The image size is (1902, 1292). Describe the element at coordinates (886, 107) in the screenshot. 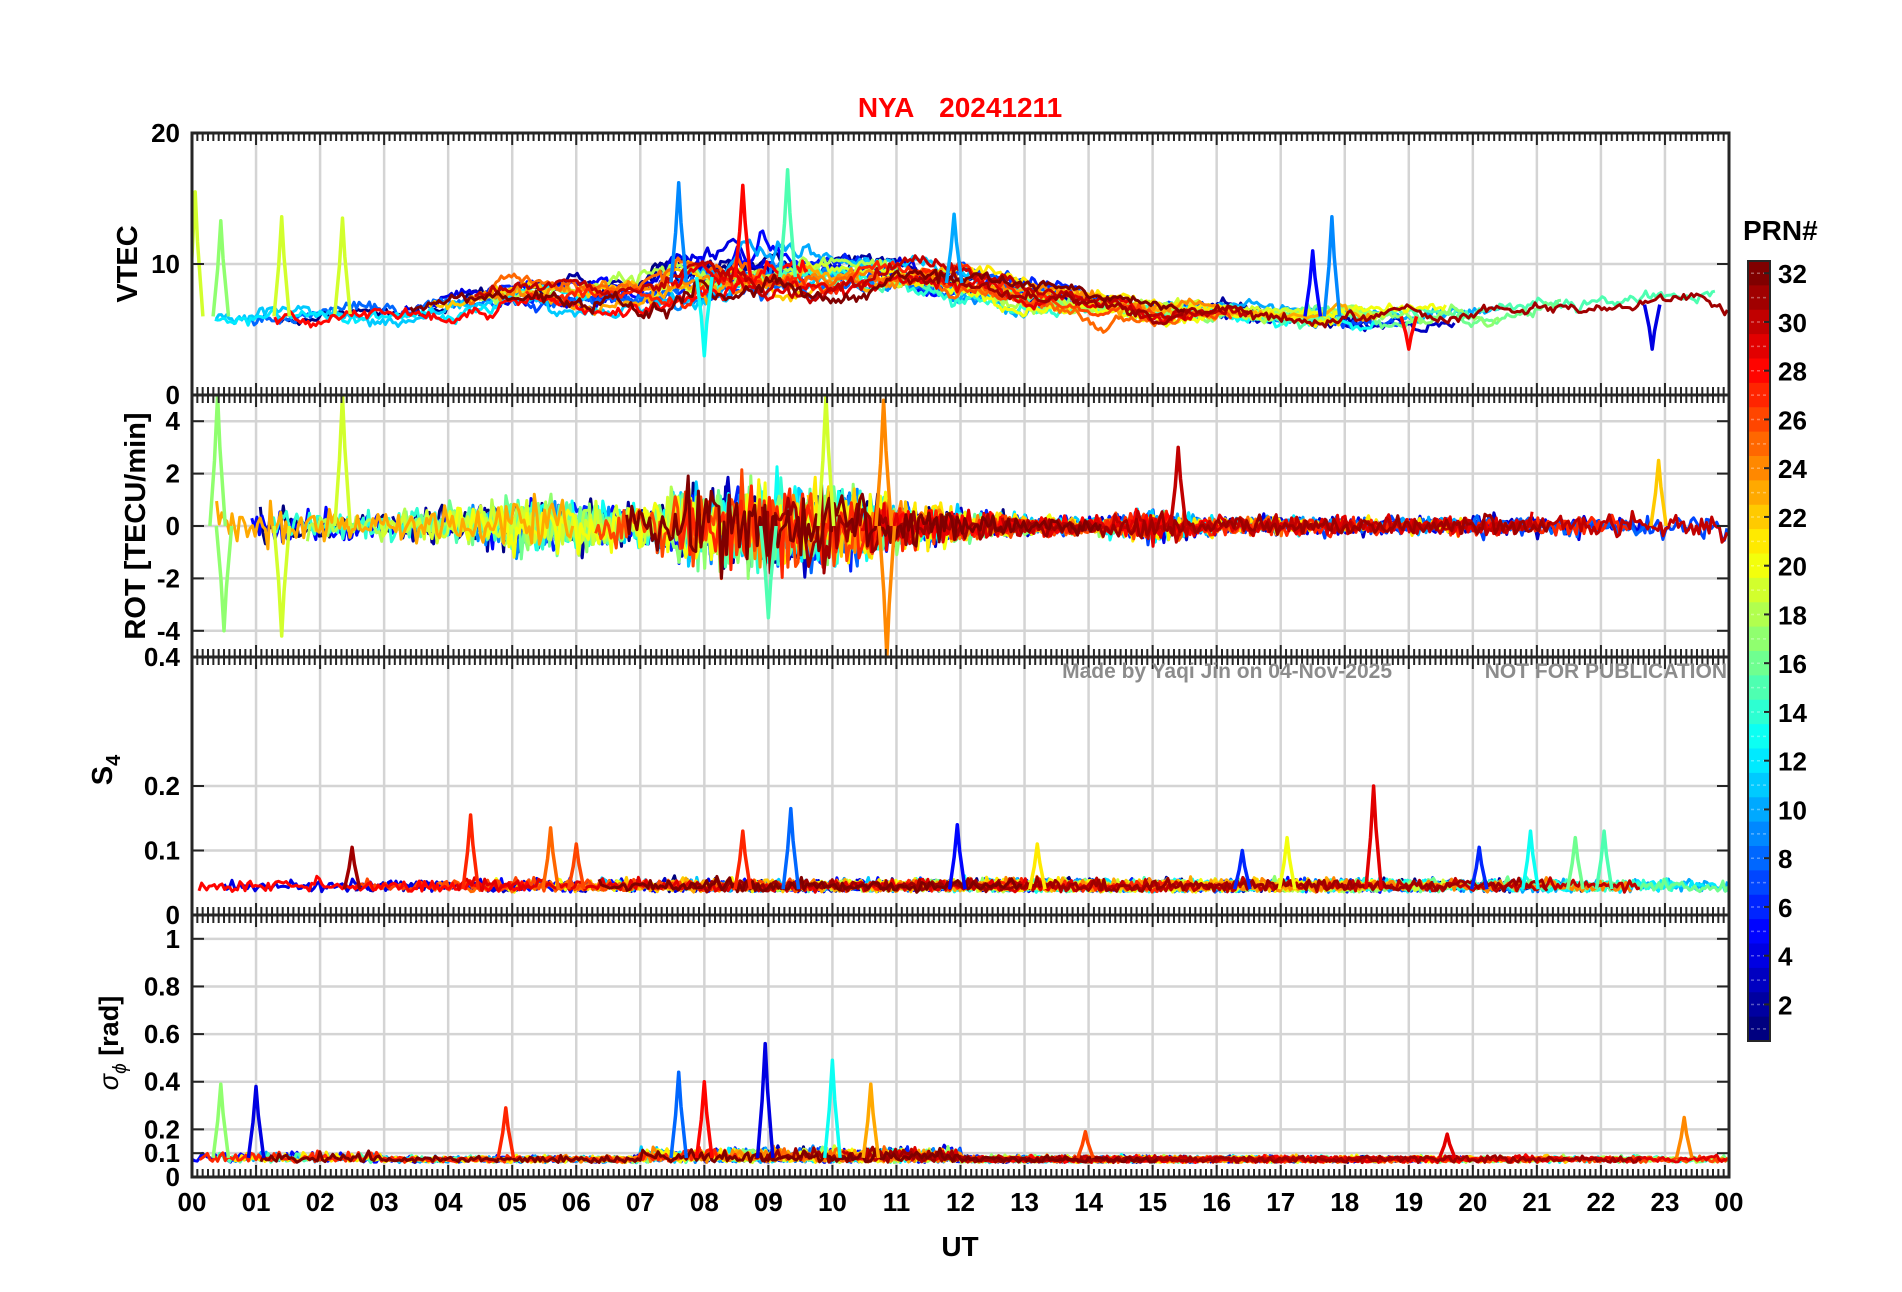

I see `title-station: NYA` at that location.